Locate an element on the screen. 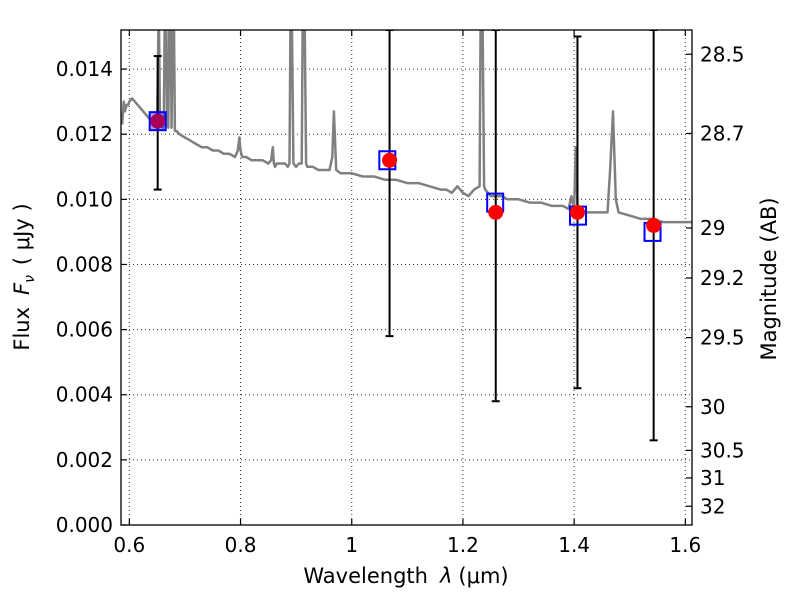 Image resolution: width=800 pixels, height=600 pixels. model-point-overlay is located at coordinates (157, 121).